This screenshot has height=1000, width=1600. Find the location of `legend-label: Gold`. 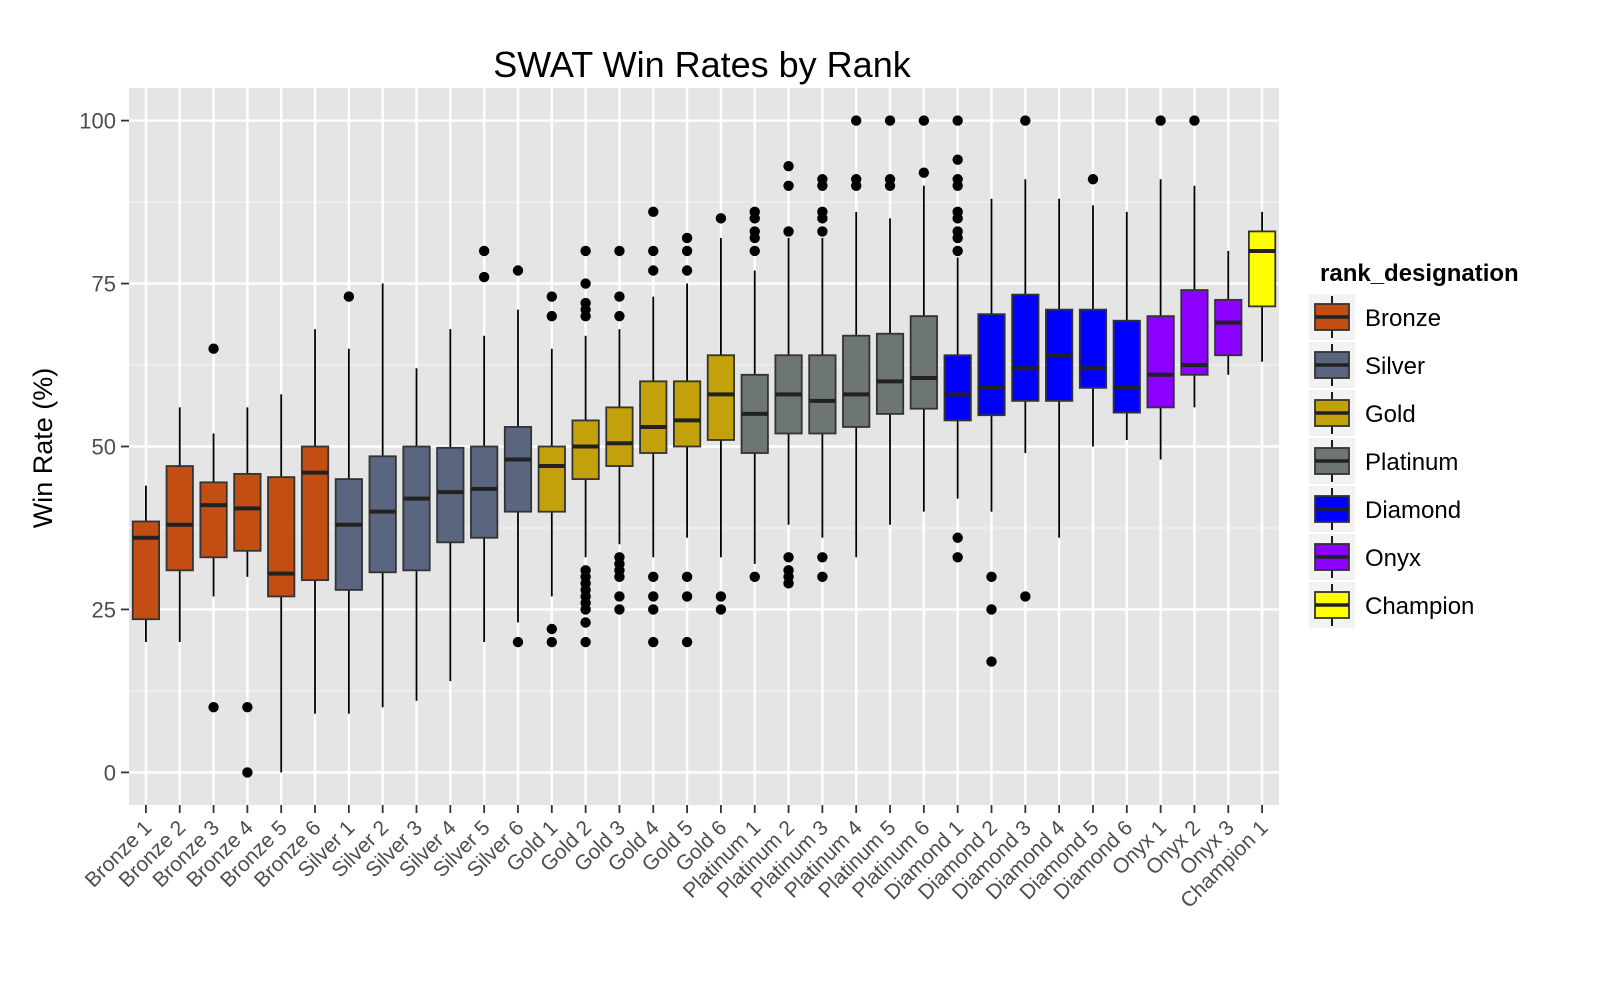

legend-label: Gold is located at coordinates (1390, 414).